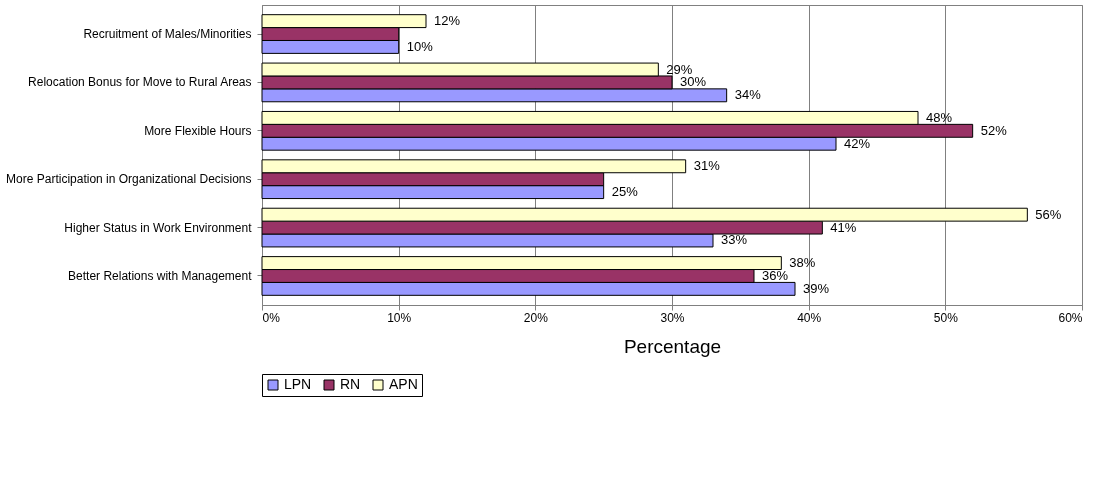 This screenshot has width=1117, height=497. I want to click on y-tick-label: More Participation in Organizational Decisions, so click(129, 179).